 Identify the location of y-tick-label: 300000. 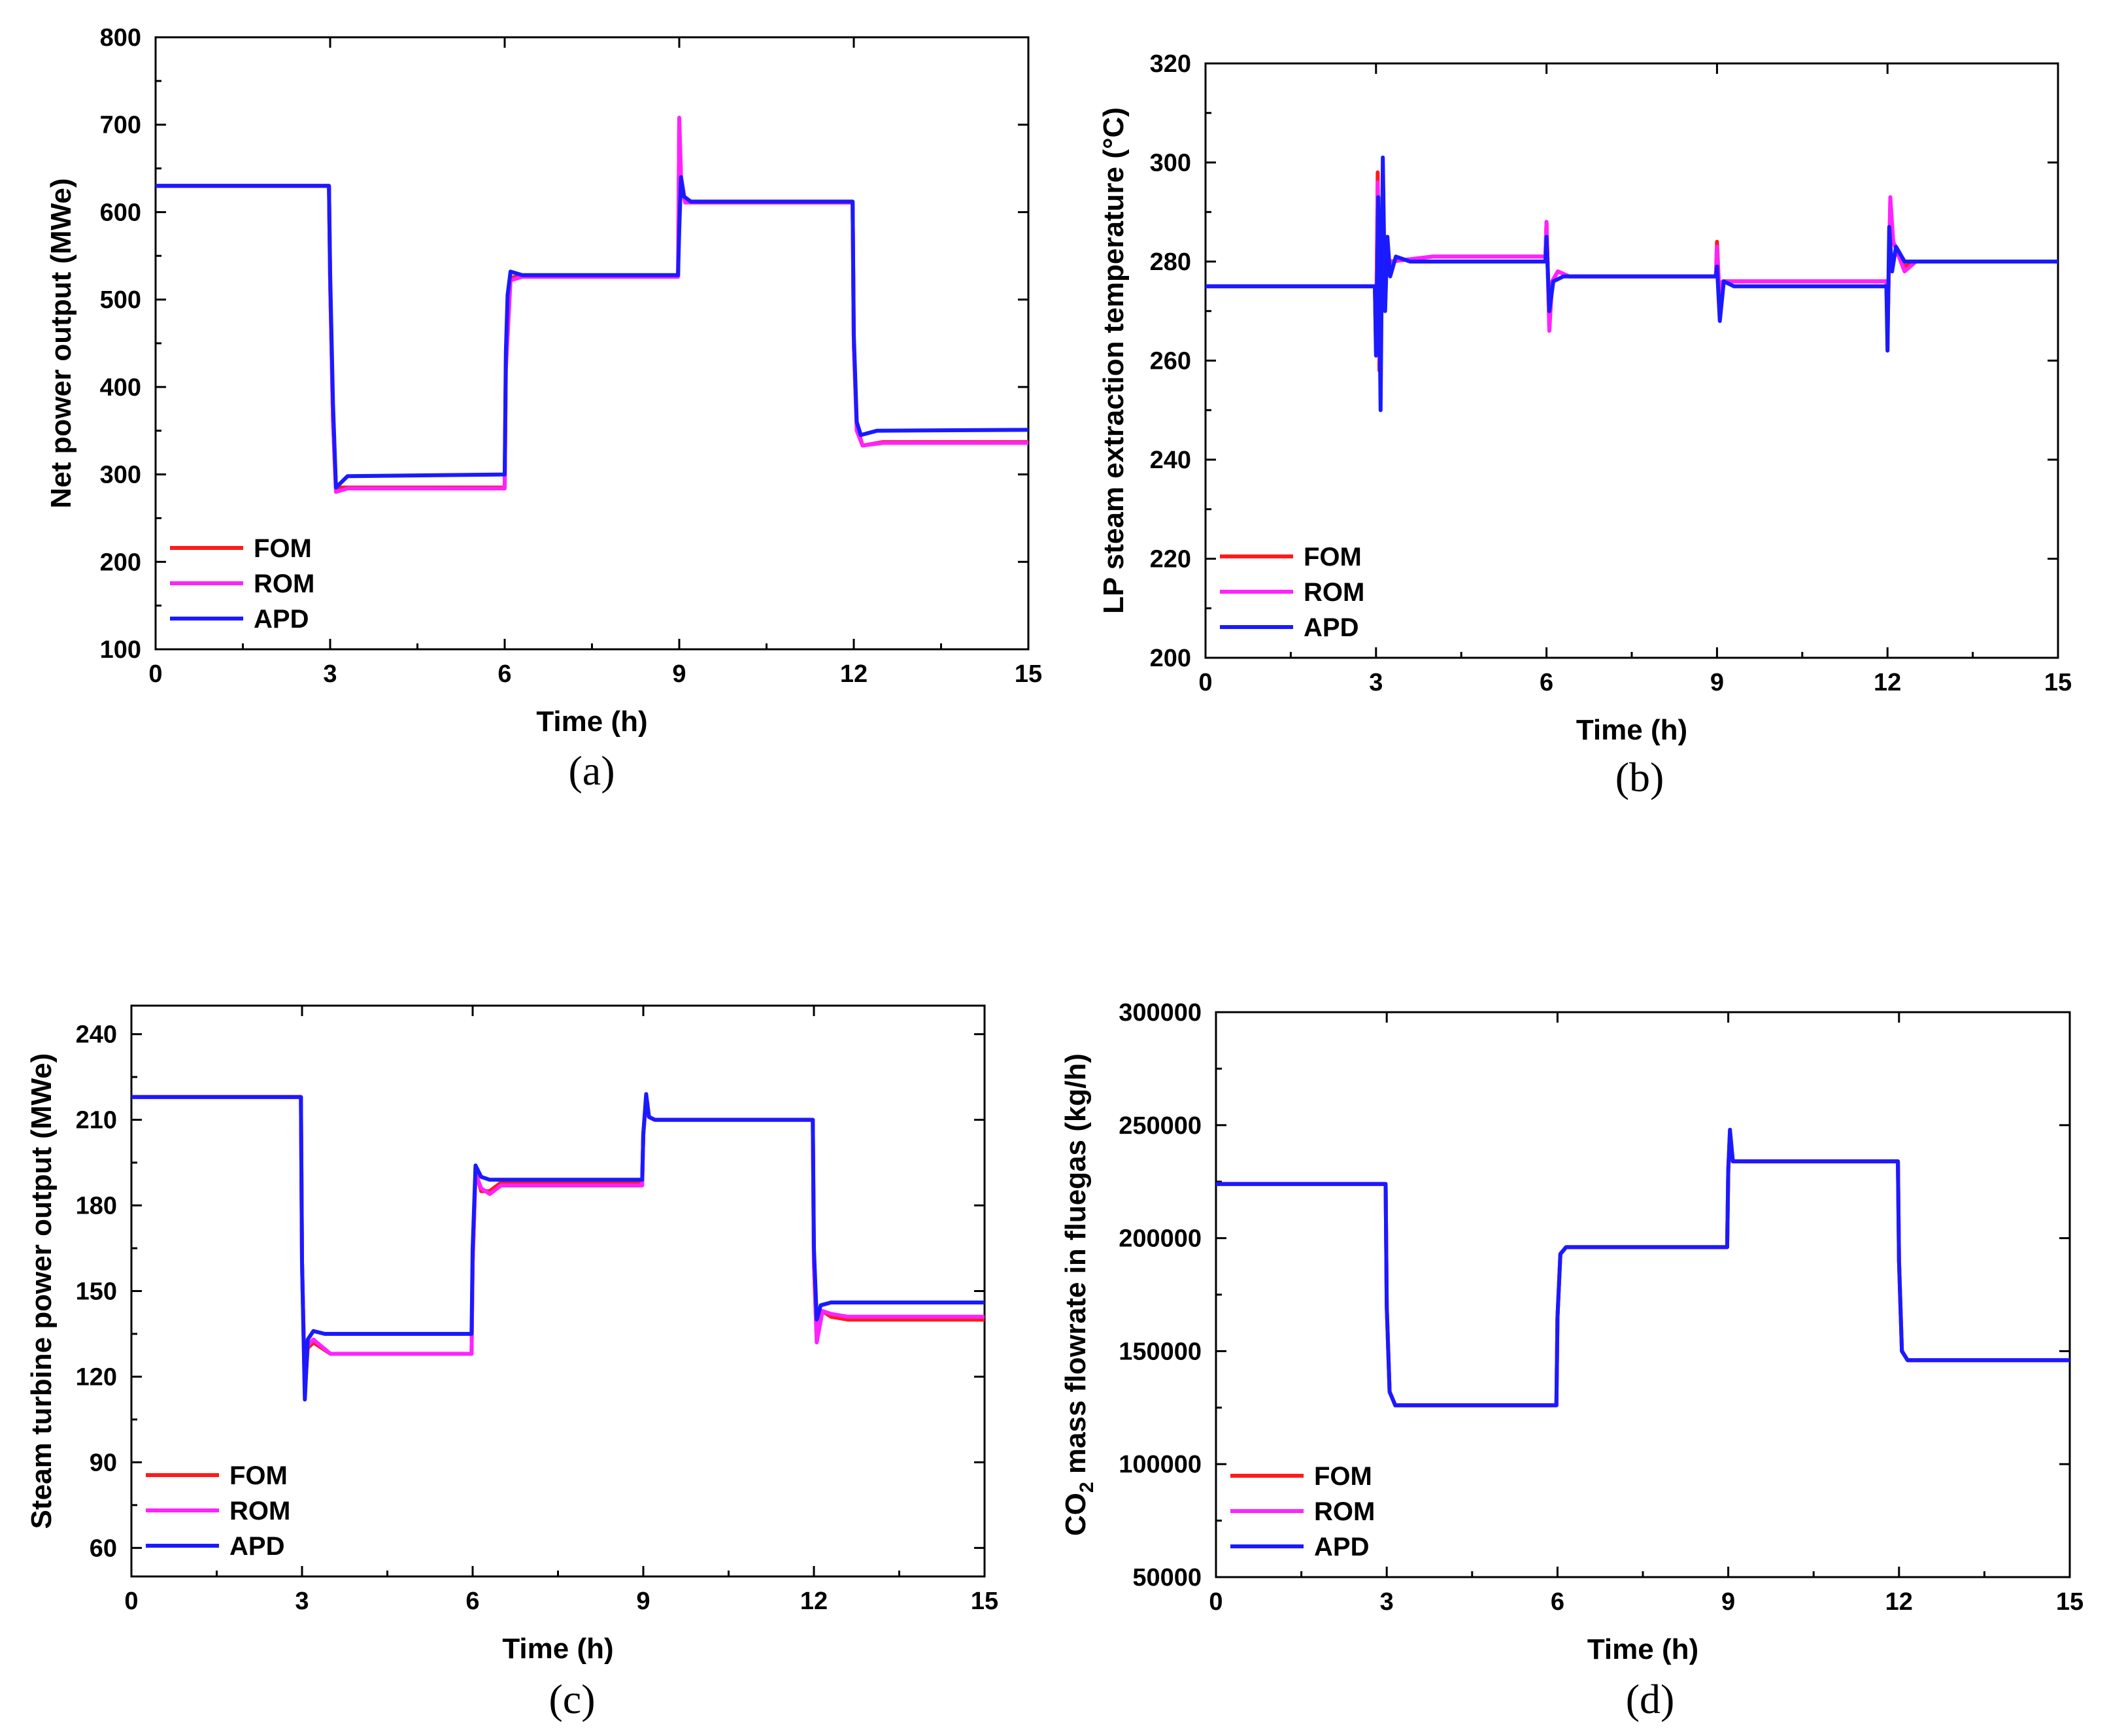
(1160, 1013).